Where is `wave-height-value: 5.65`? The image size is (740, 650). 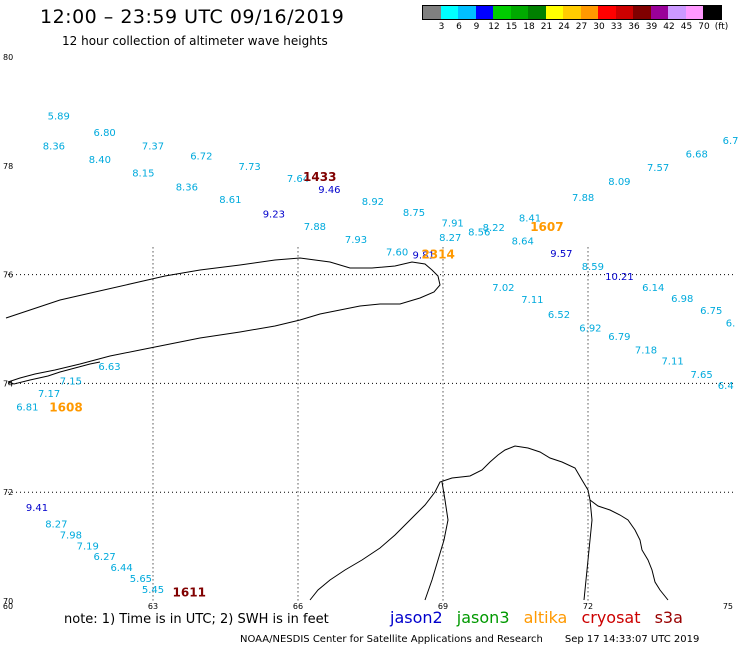
wave-height-value: 5.65 is located at coordinates (141, 579).